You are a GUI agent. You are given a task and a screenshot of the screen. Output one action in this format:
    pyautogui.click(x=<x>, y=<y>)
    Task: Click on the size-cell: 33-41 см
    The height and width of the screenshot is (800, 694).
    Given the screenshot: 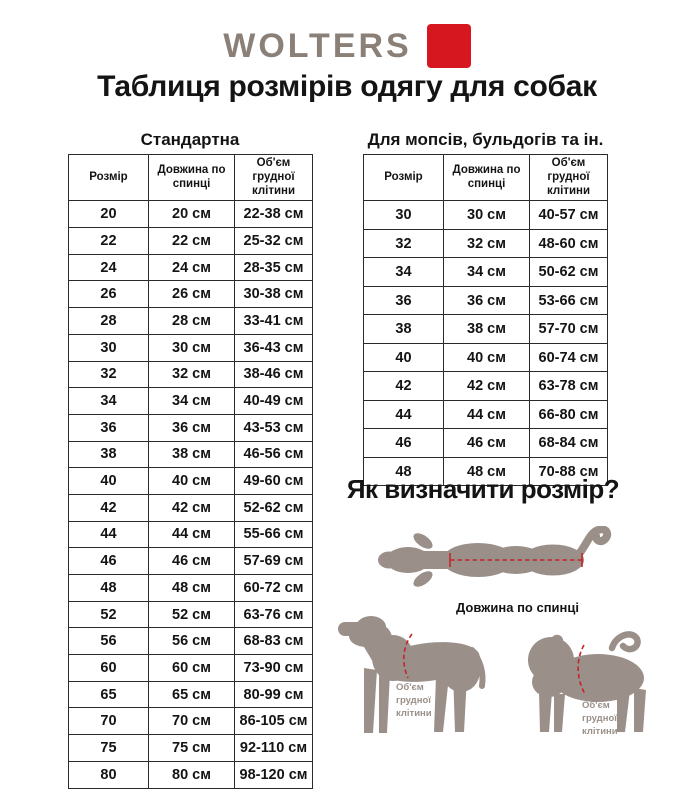 What is the action you would take?
    pyautogui.click(x=273, y=321)
    